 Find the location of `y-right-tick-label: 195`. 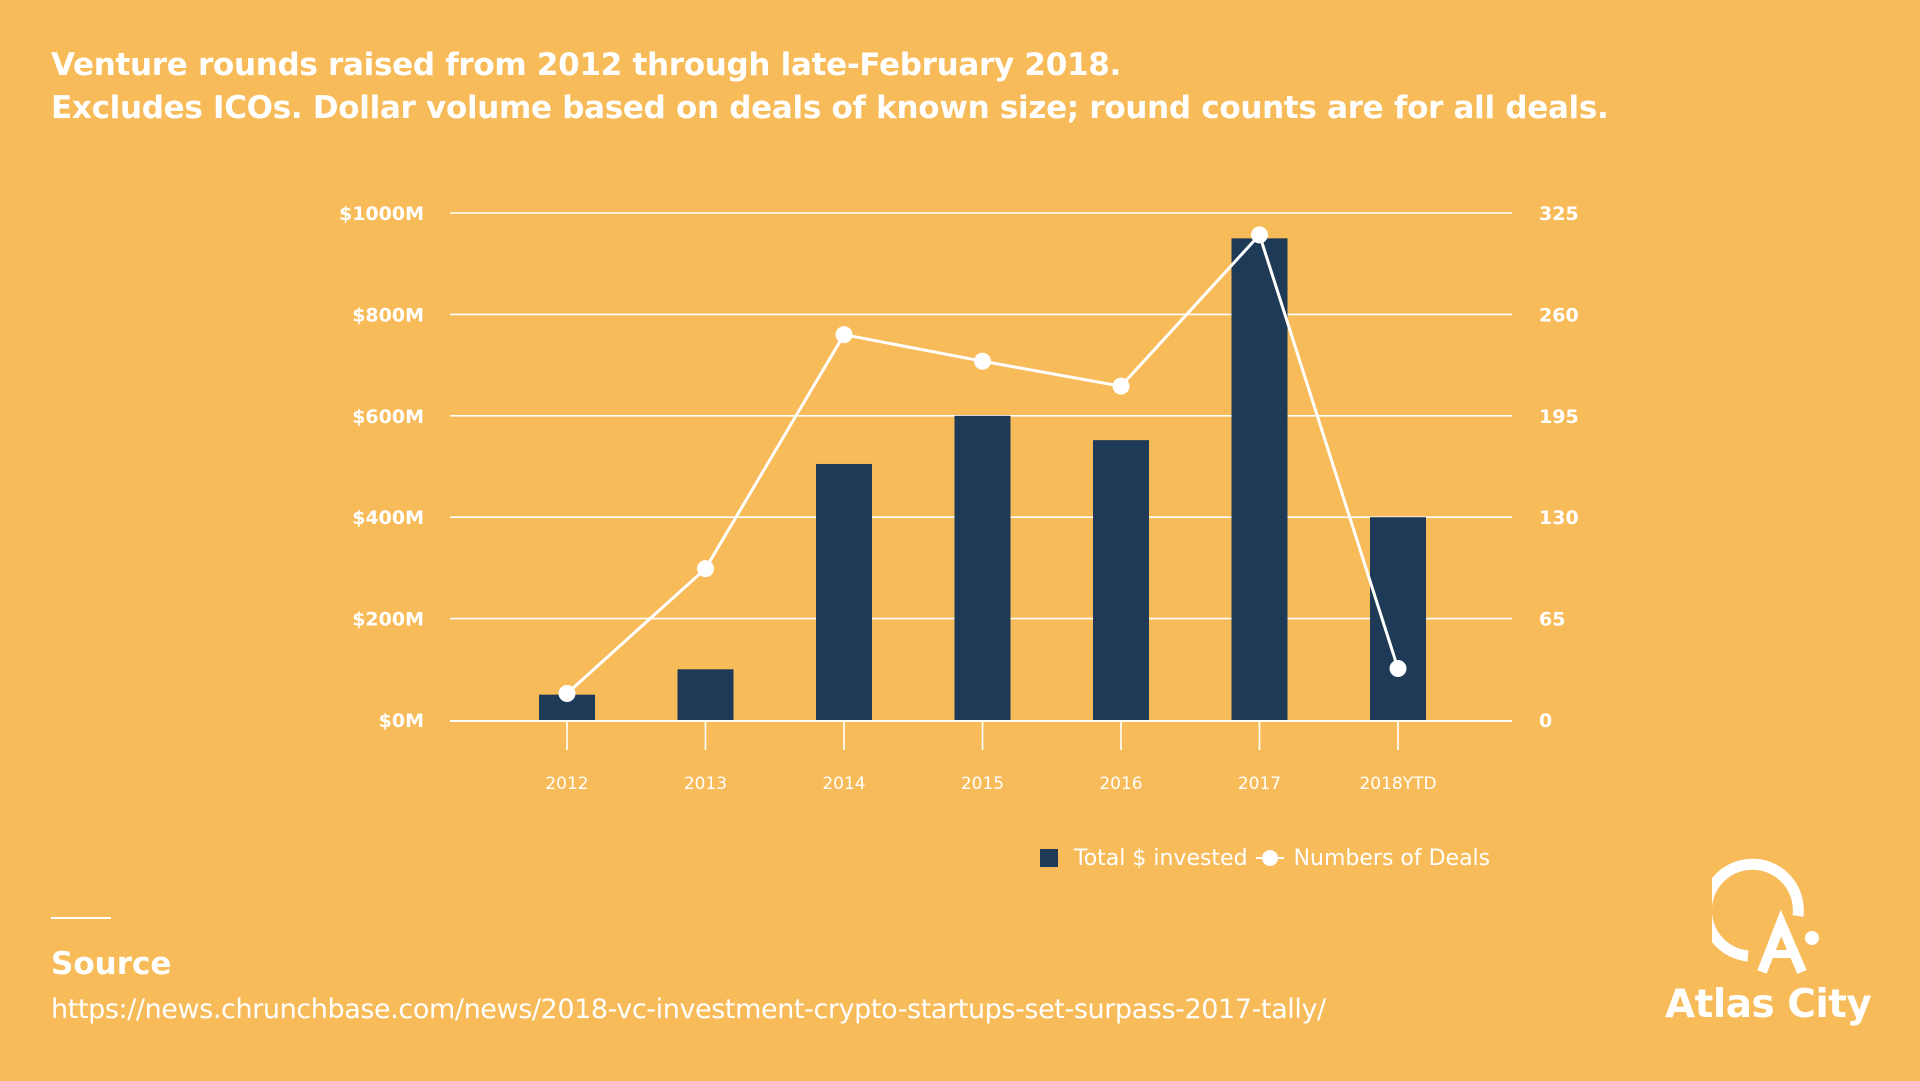

y-right-tick-label: 195 is located at coordinates (1559, 417).